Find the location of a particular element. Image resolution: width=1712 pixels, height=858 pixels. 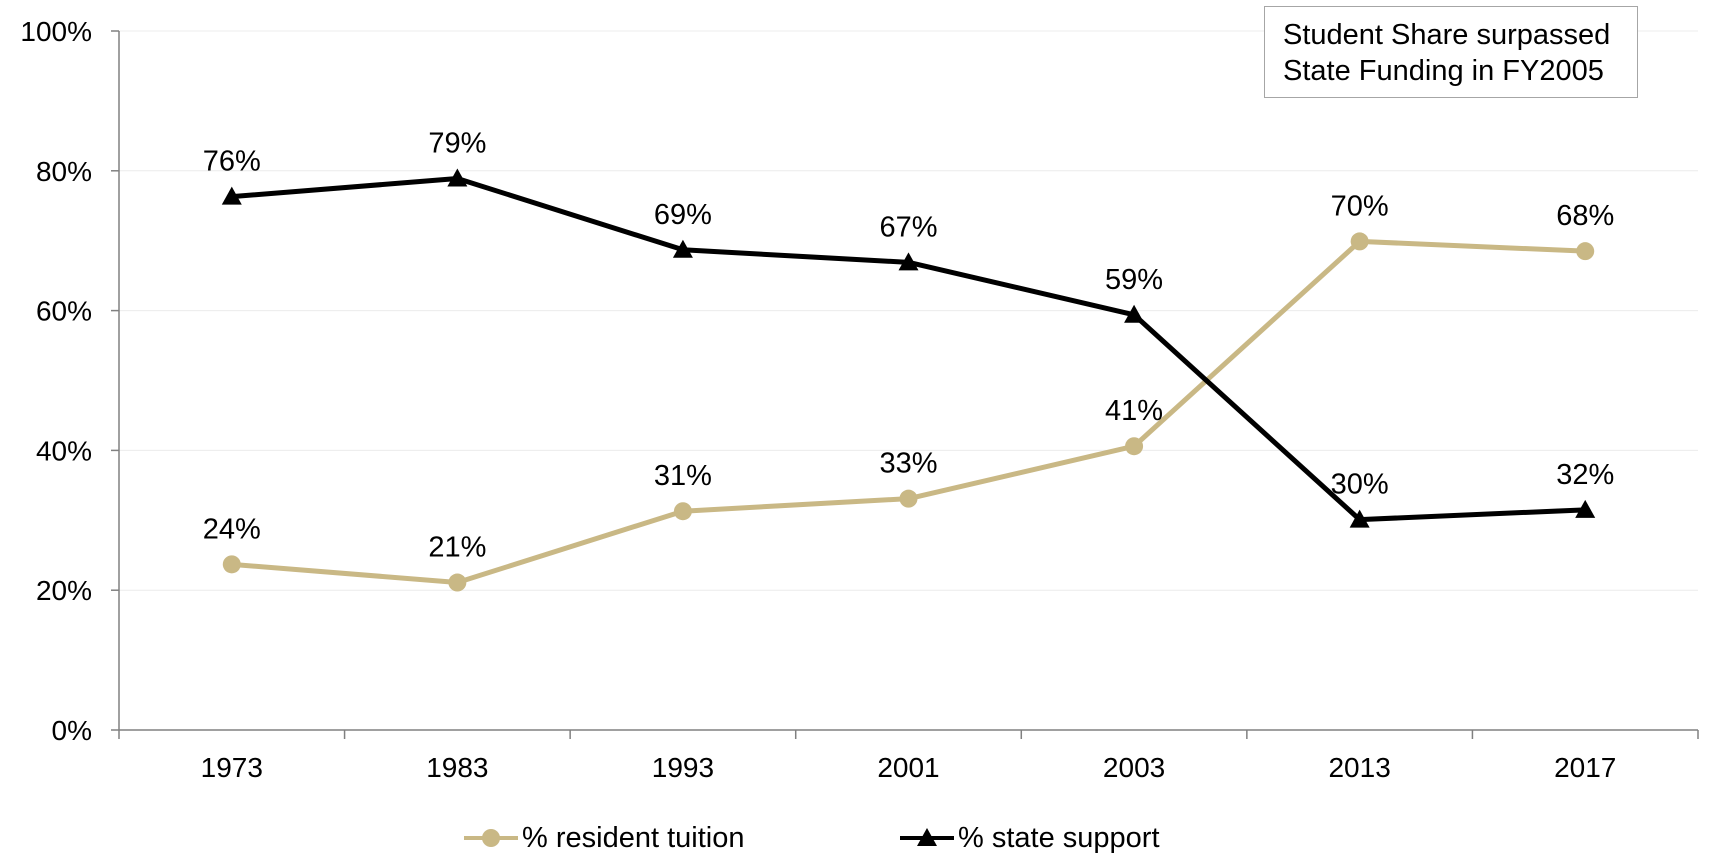

legend-item-resident-tuition: % resident tuition is located at coordinates (603, 838).